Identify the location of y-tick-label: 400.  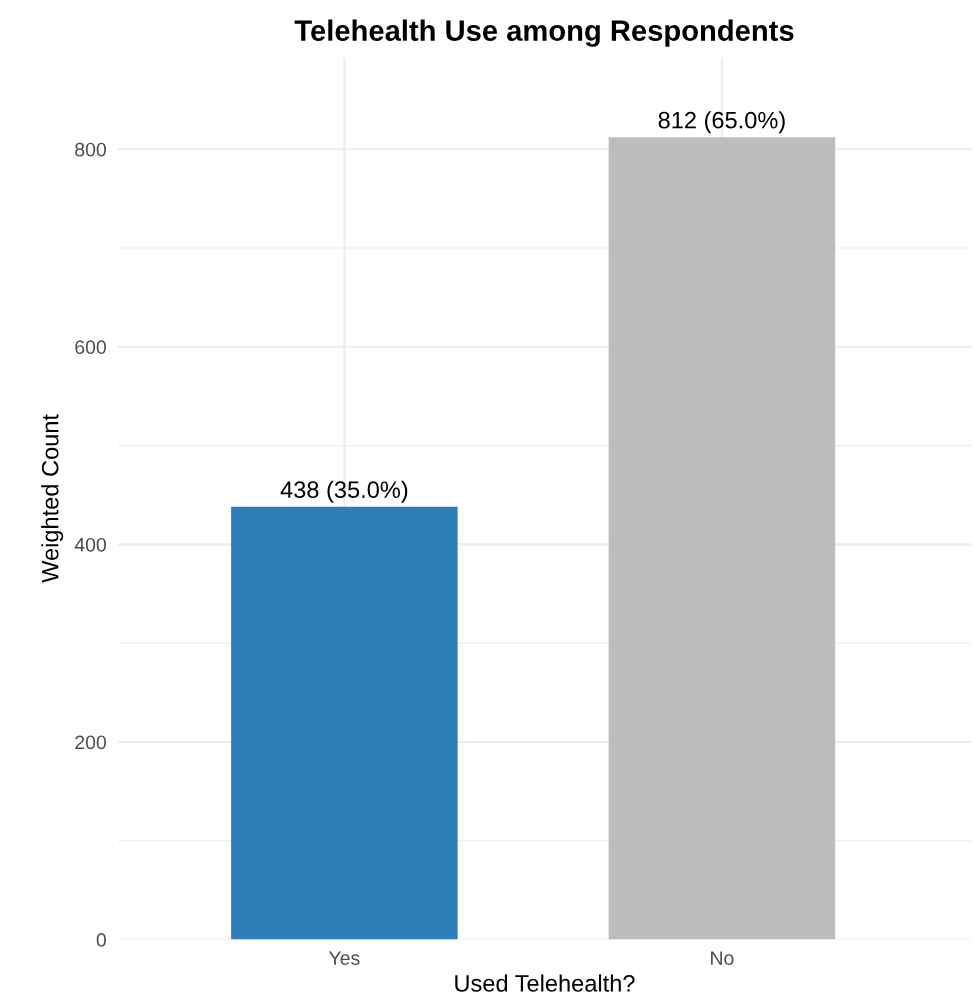
(90, 544).